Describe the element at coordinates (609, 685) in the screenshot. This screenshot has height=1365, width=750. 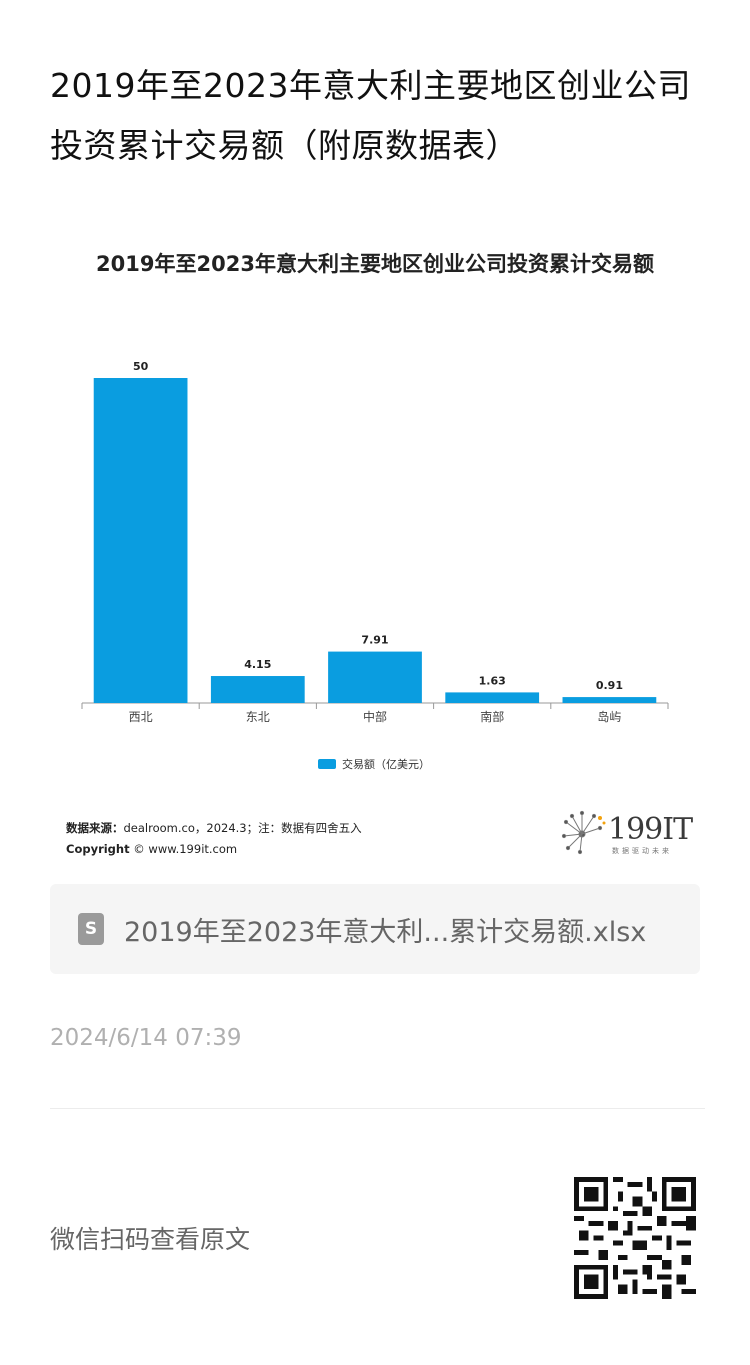
I see `data-label: 0.91` at that location.